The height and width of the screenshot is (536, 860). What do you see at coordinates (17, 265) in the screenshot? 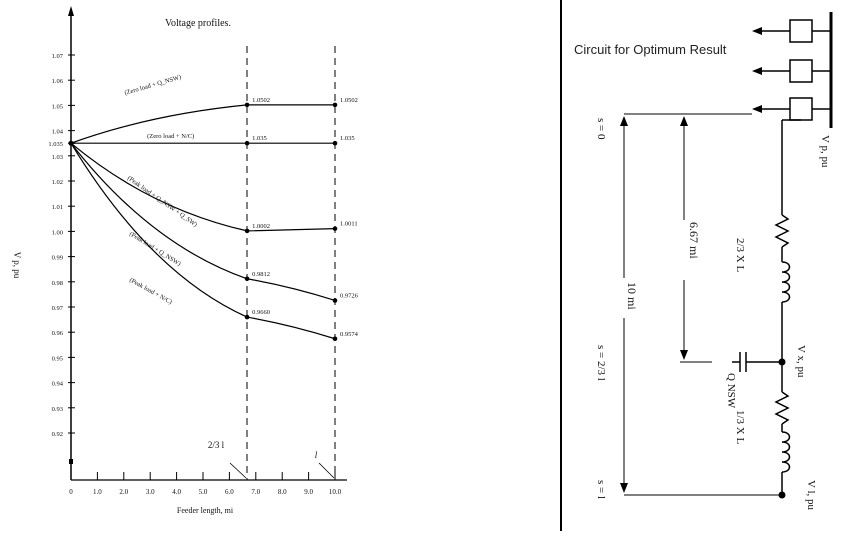
I see `y-axis-label: V p, pu` at bounding box center [17, 265].